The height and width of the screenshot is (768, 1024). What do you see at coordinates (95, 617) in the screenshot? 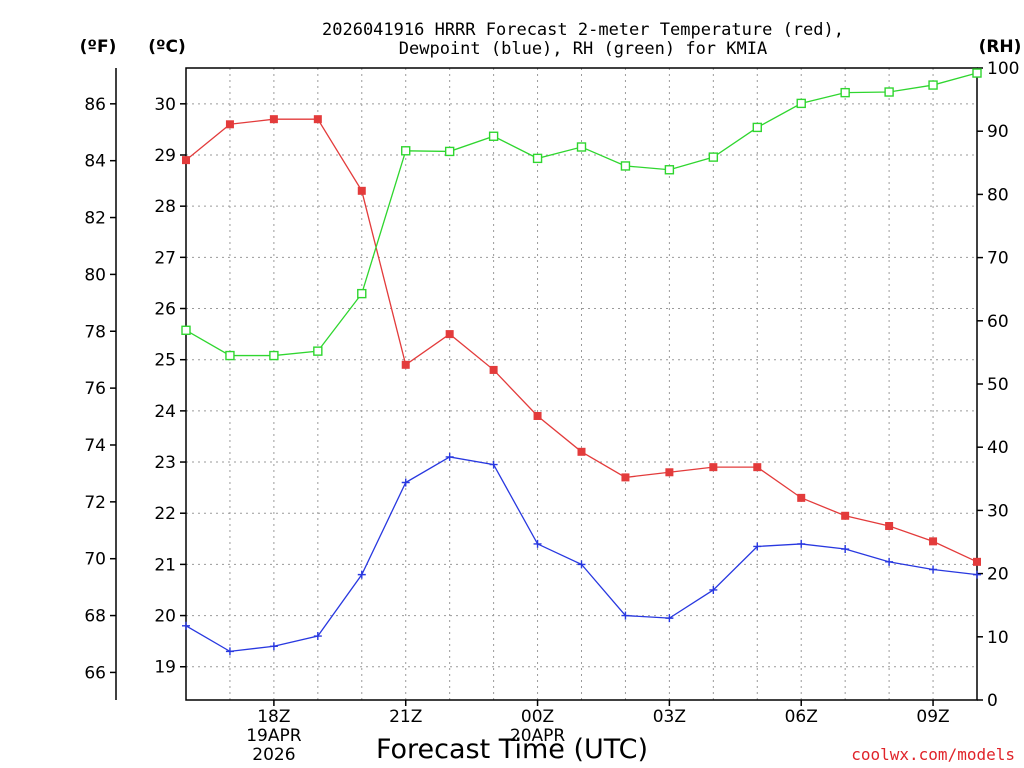
I see `fahrenheit-tick-label: 68` at bounding box center [95, 617].